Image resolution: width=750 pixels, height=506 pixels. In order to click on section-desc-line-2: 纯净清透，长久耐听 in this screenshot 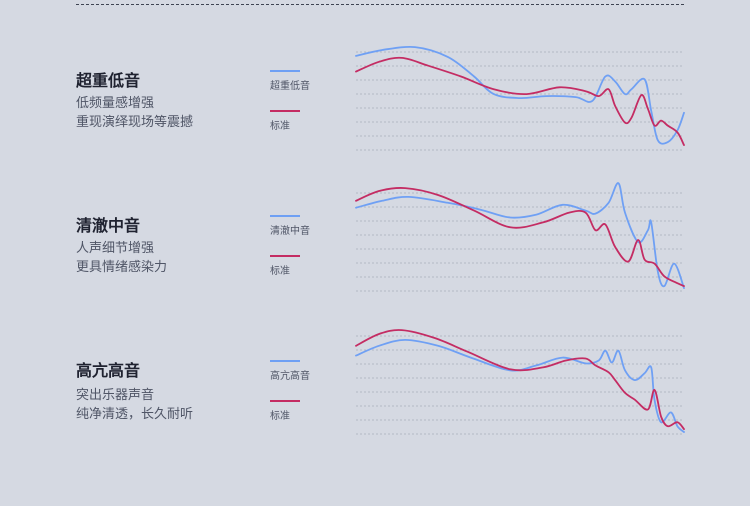, I will do `click(135, 414)`.